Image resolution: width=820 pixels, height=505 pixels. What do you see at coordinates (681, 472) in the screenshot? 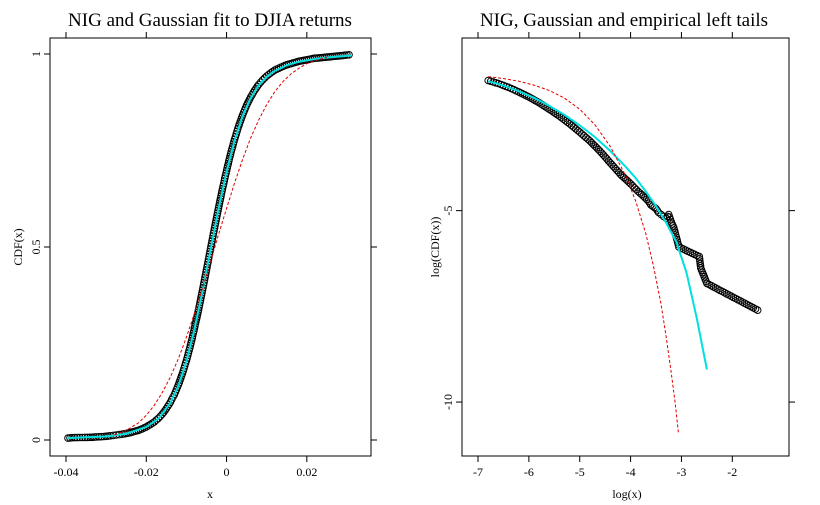
I see `right-x-tick-label: -3` at bounding box center [681, 472].